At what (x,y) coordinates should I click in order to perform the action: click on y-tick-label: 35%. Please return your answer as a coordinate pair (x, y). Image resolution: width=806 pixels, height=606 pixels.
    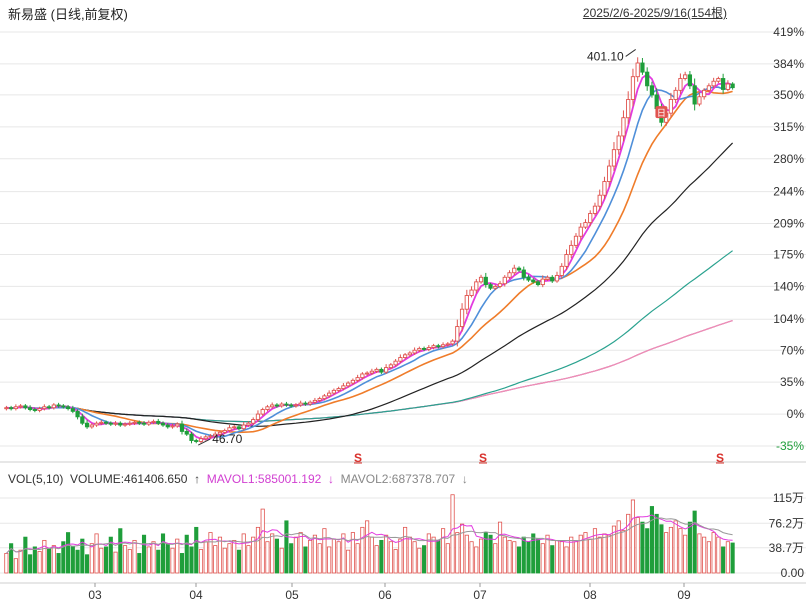
    Looking at the image, I should click on (792, 382).